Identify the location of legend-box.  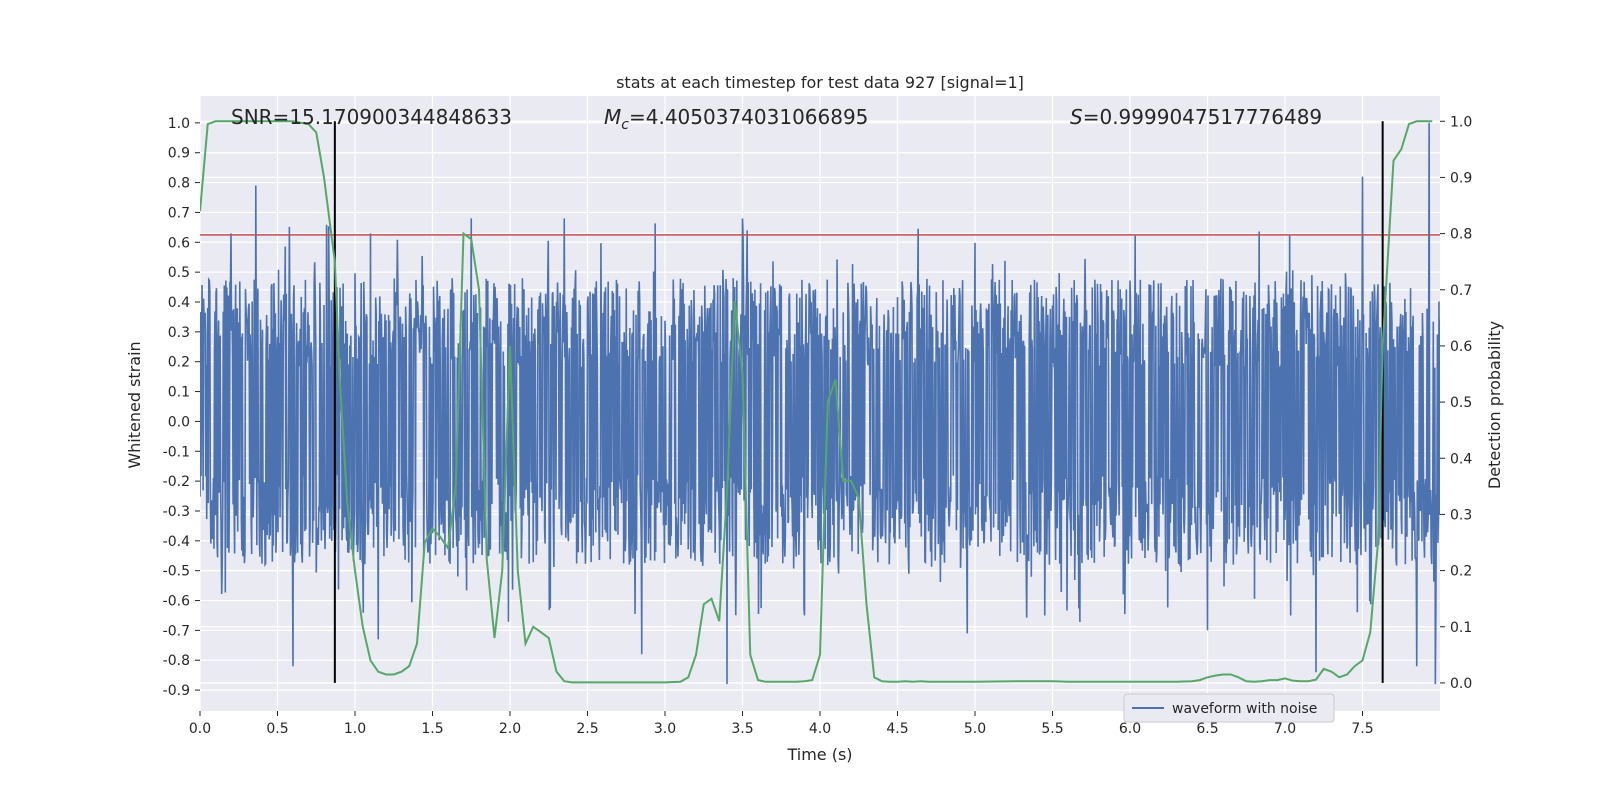
(1229, 708).